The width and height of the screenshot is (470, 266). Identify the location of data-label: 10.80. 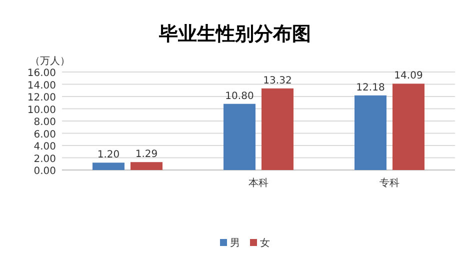
(239, 96).